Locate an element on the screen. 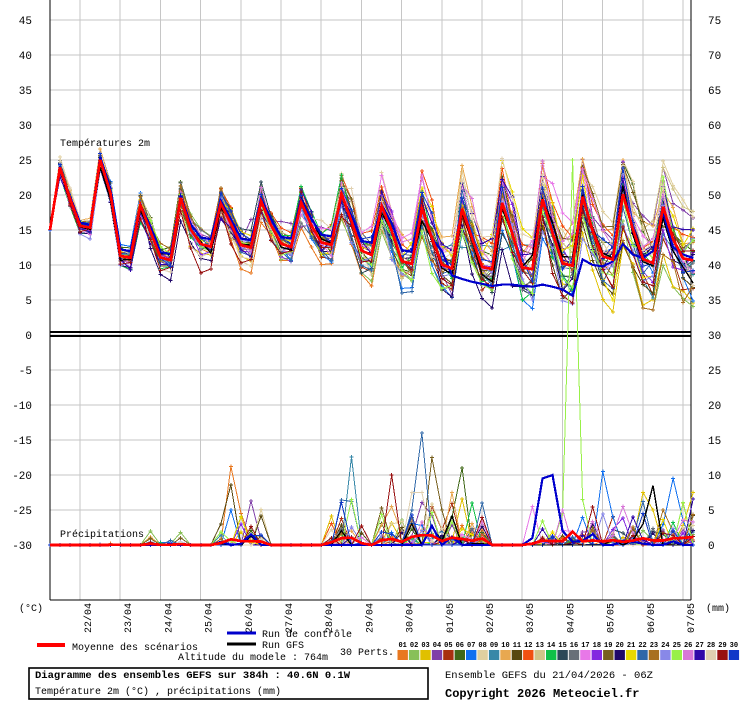 The height and width of the screenshot is (705, 740). svg-text: 21 is located at coordinates (631, 646).